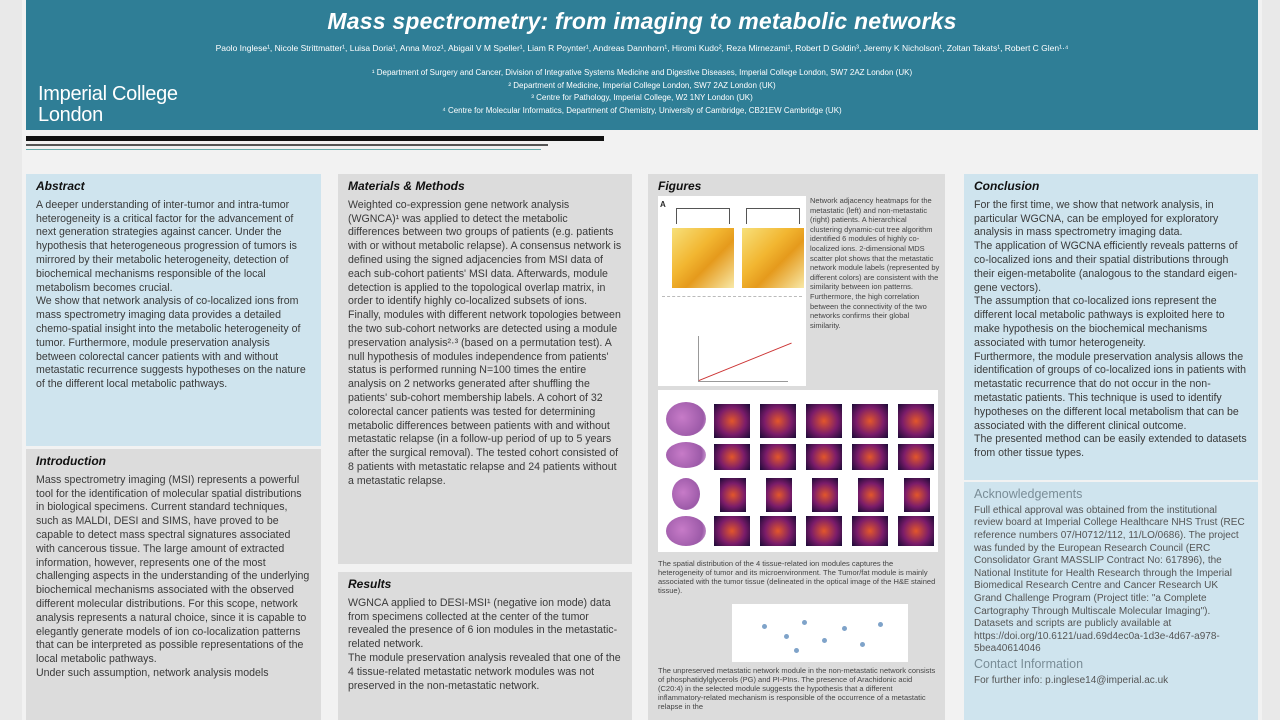  What do you see at coordinates (680, 186) in the screenshot?
I see `figures-heading: Figures` at bounding box center [680, 186].